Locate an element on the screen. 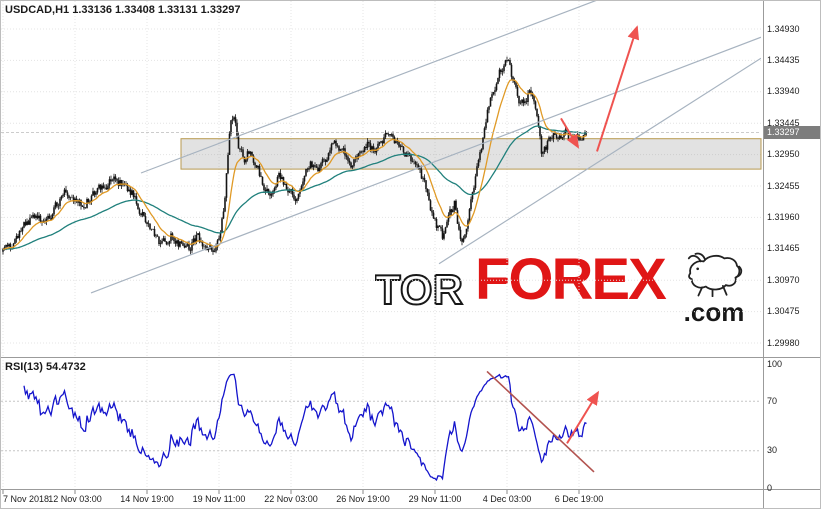 This screenshot has width=821, height=509. sr-zone is located at coordinates (471, 154).